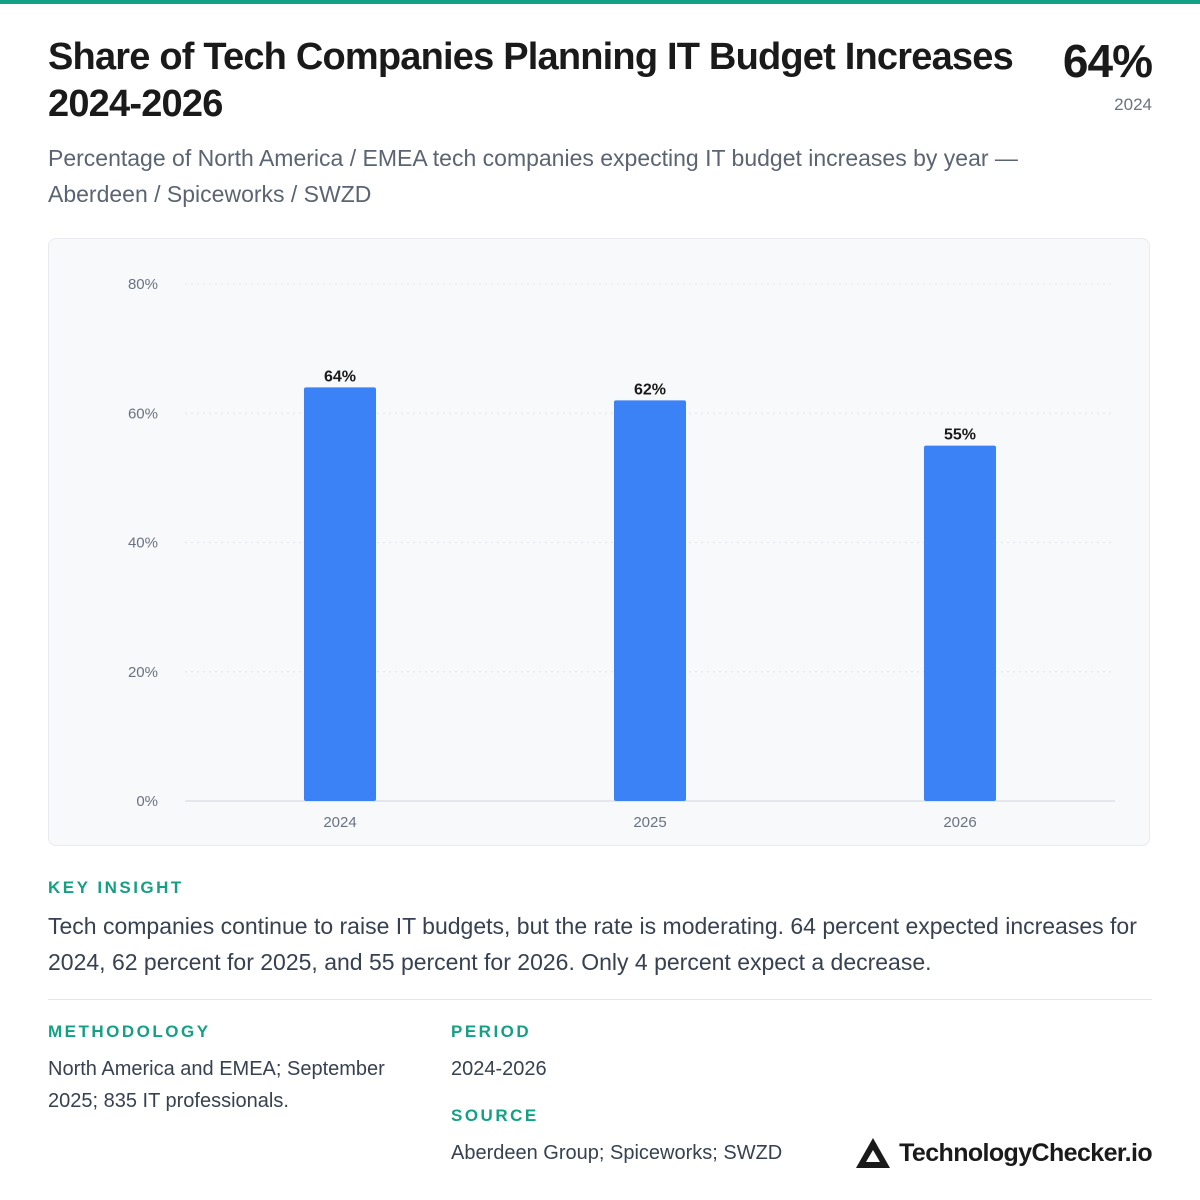 This screenshot has height=1200, width=1200. What do you see at coordinates (600, 999) in the screenshot?
I see `divider` at bounding box center [600, 999].